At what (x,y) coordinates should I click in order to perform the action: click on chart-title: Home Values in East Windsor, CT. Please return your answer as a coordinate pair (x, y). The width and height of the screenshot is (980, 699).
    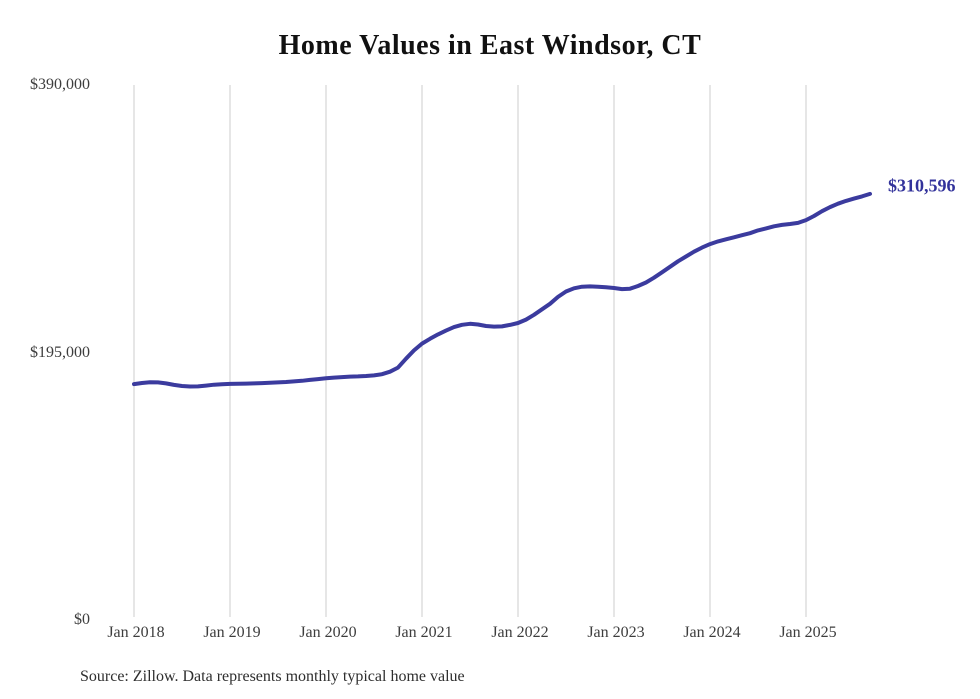
    Looking at the image, I should click on (490, 45).